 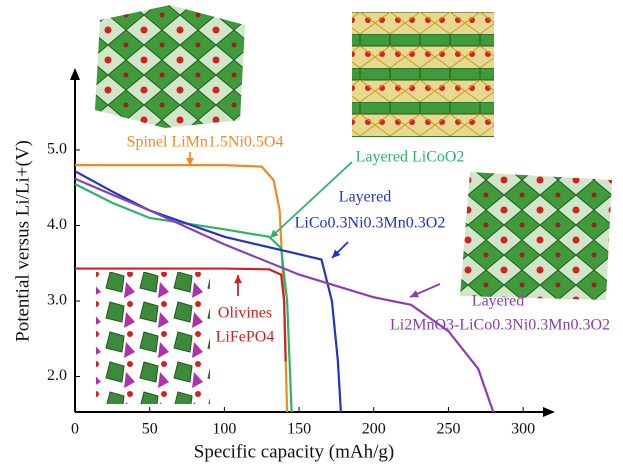 What do you see at coordinates (153, 338) in the screenshot?
I see `olivine-structure` at bounding box center [153, 338].